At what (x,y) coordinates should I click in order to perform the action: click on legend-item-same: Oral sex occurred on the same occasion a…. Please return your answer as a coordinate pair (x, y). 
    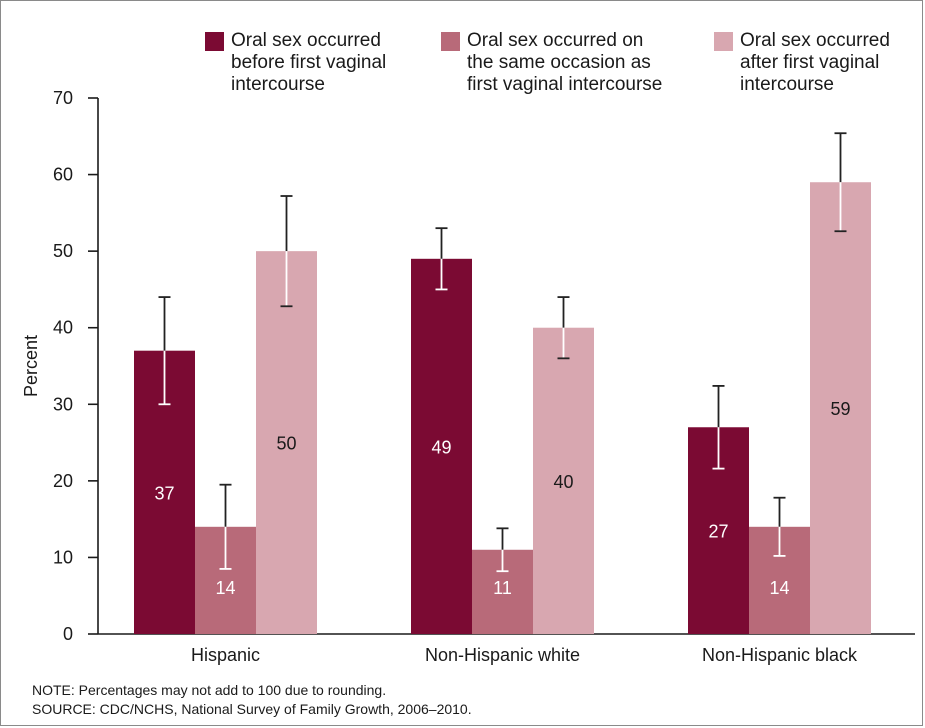
    Looking at the image, I should click on (551, 63).